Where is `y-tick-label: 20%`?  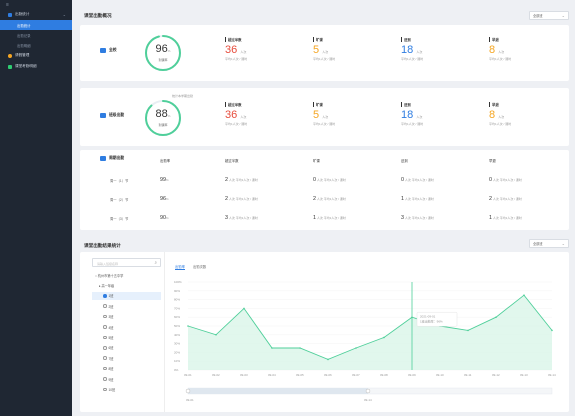 y-tick-label: 20% is located at coordinates (177, 352).